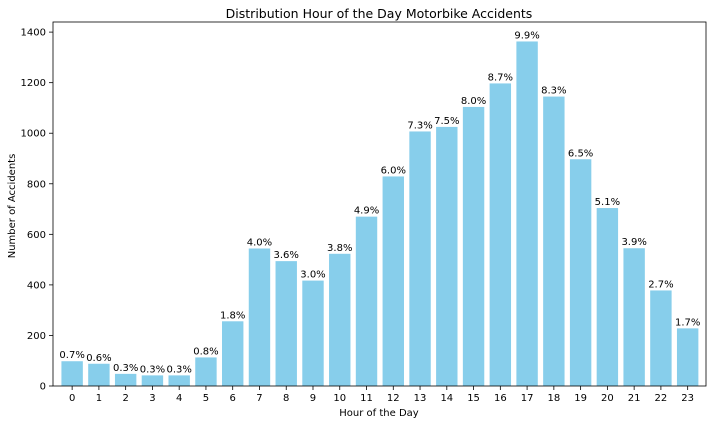 The image size is (712, 424). I want to click on x-tick-label: 23, so click(687, 398).